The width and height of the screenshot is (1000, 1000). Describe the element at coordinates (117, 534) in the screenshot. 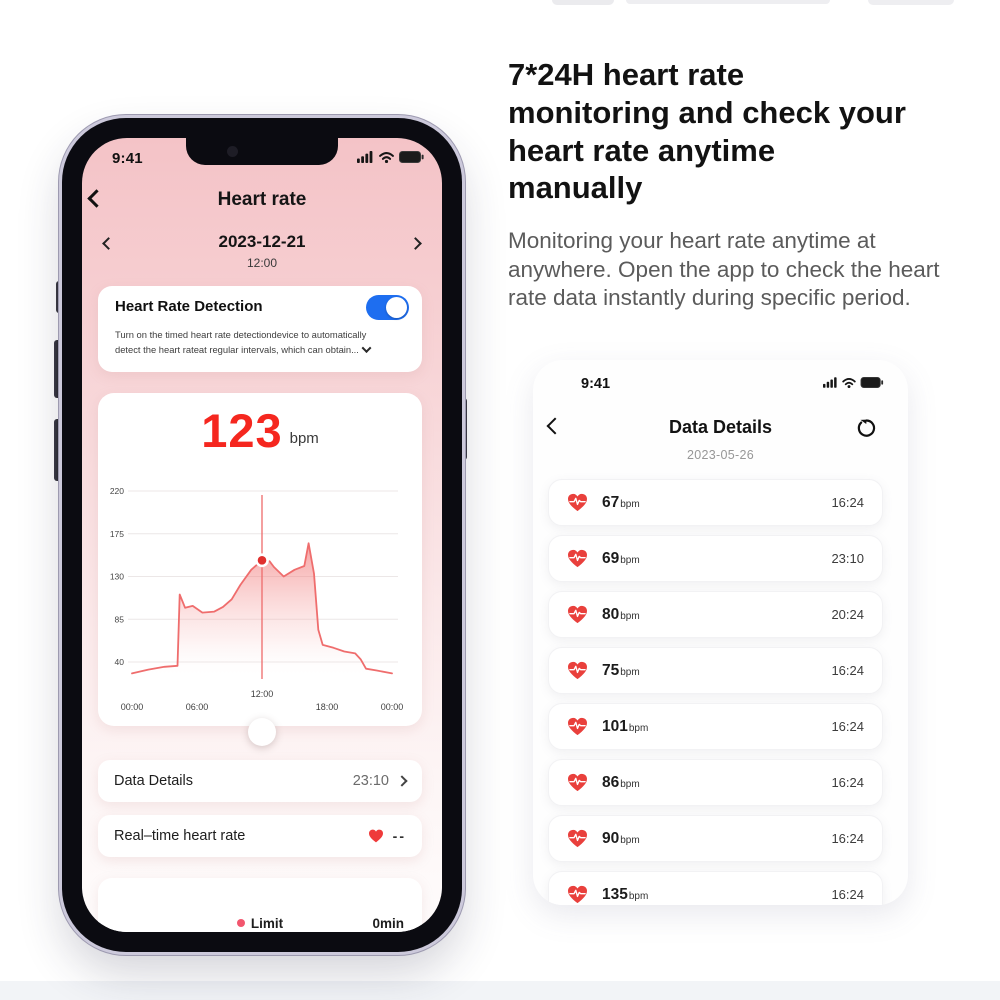

I see `svg-text: 175` at that location.